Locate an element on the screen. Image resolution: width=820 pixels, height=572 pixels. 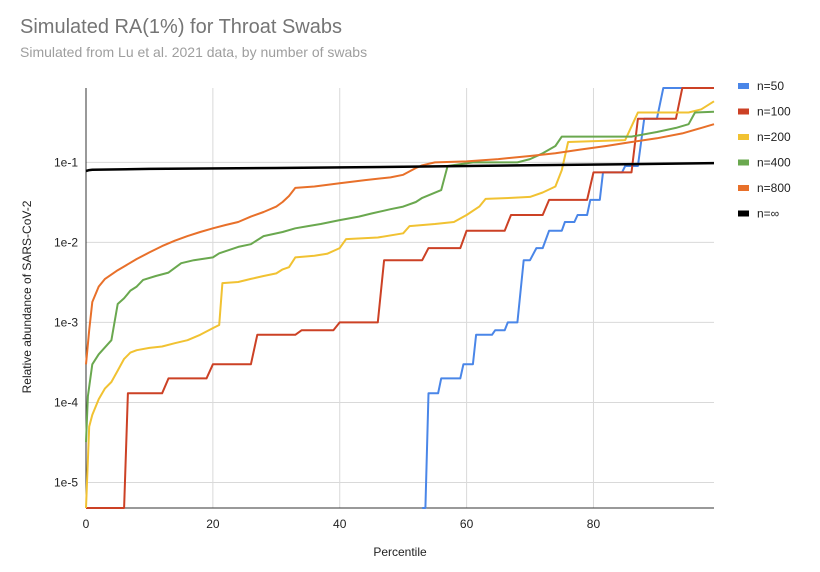
y-tick-label: 1e-3 is located at coordinates (66, 322).